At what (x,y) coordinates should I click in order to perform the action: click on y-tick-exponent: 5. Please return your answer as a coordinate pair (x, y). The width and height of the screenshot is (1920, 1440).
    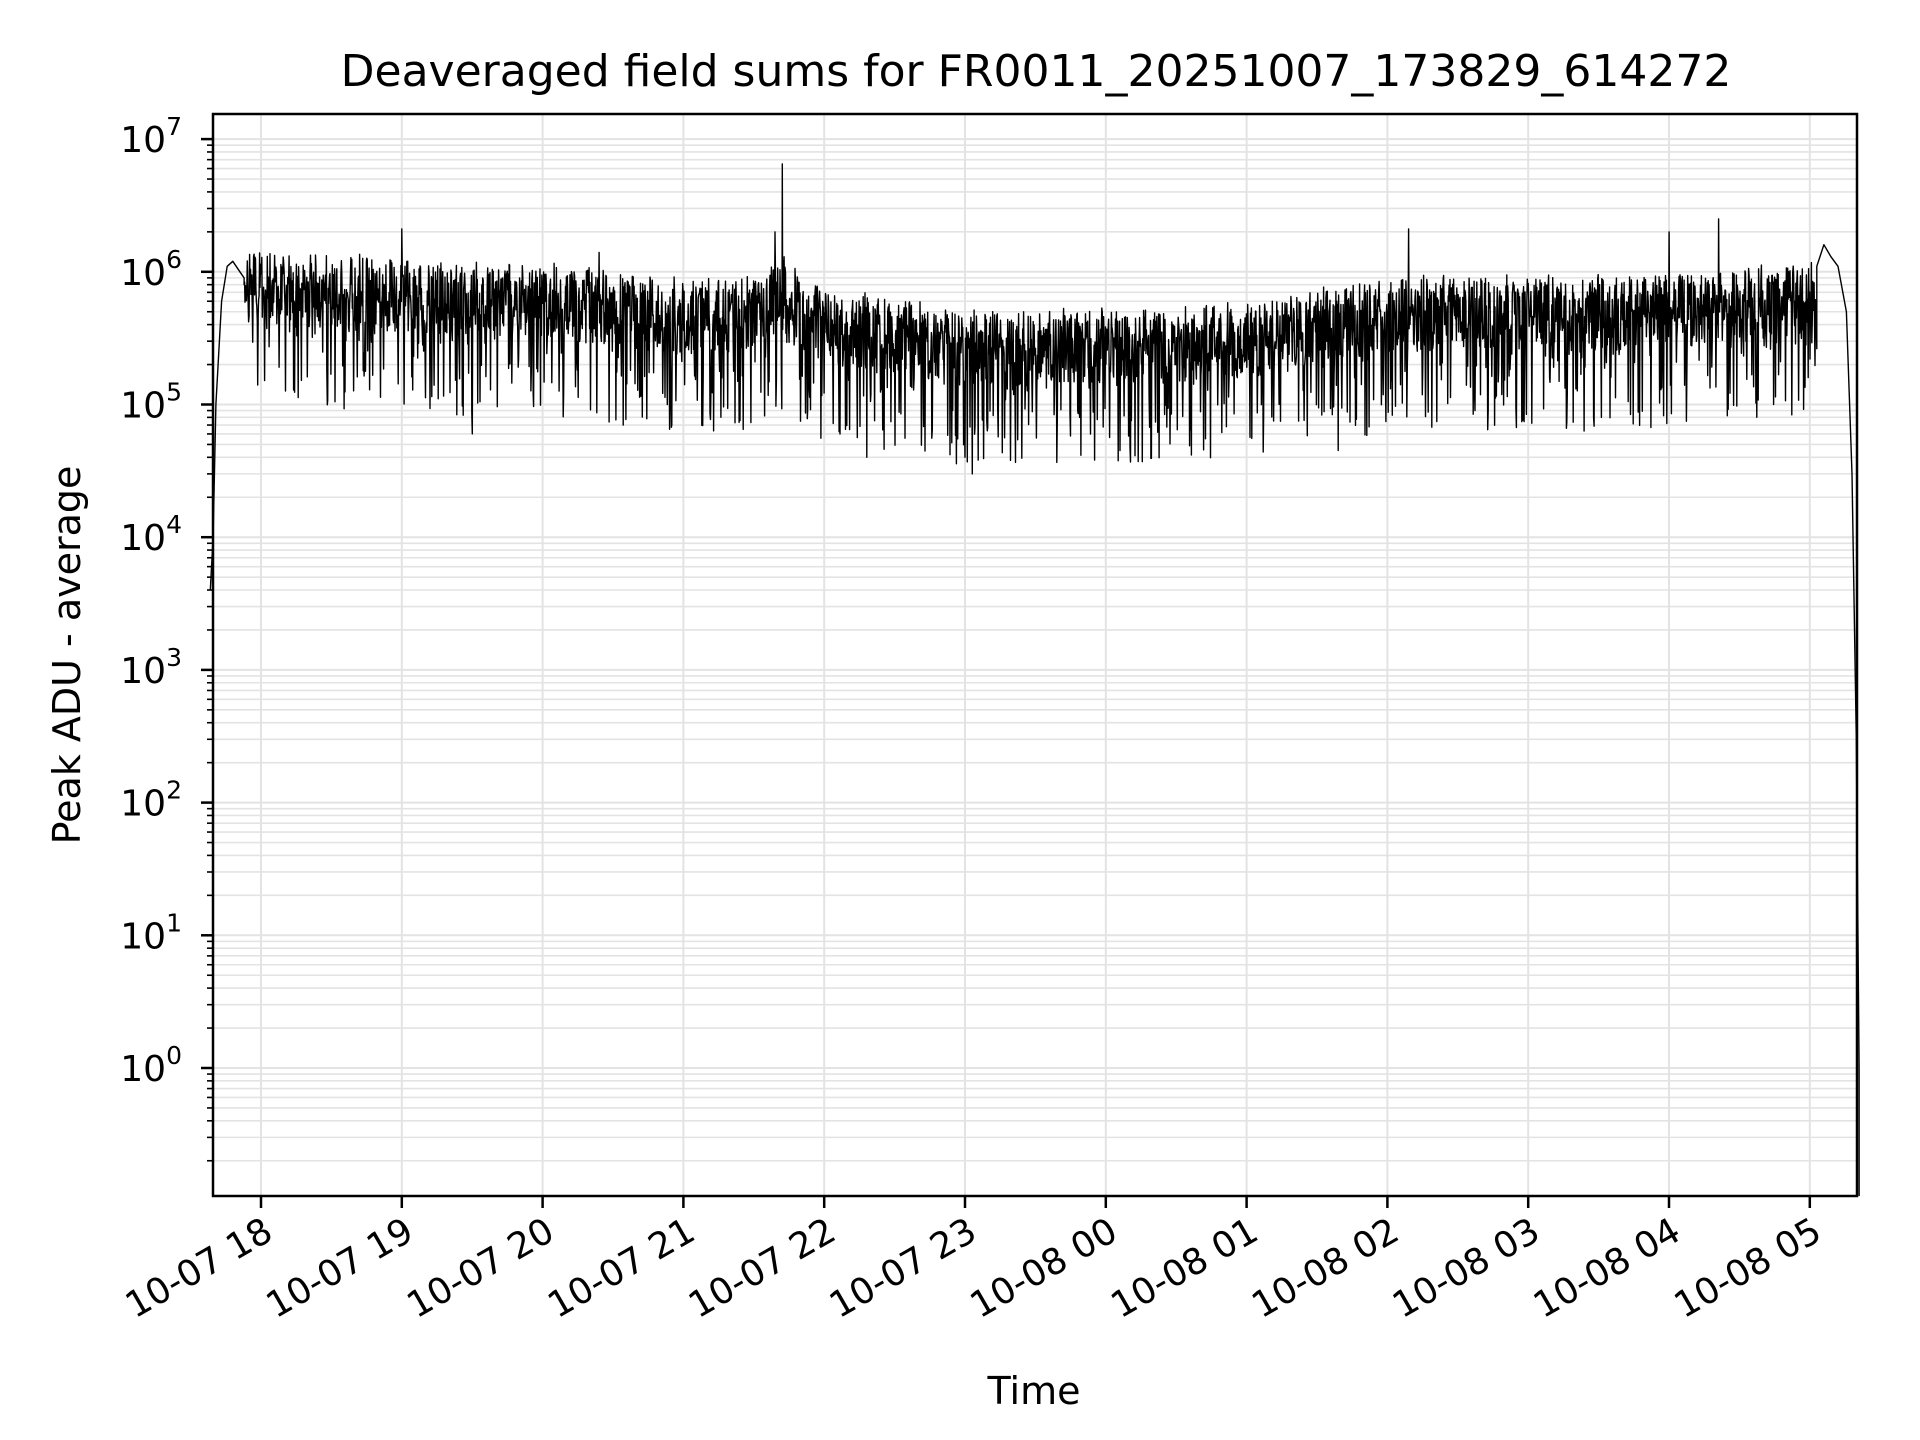
    Looking at the image, I should click on (174, 392).